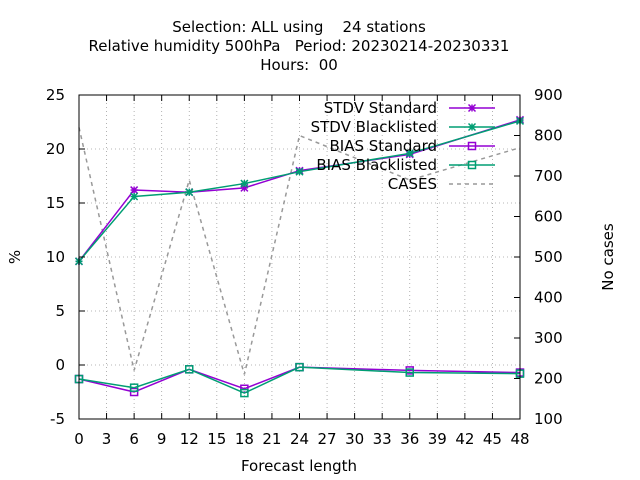 The height and width of the screenshot is (480, 640). Describe the element at coordinates (472, 127) in the screenshot. I see `legend-marker-stdv-blacklisted` at that location.